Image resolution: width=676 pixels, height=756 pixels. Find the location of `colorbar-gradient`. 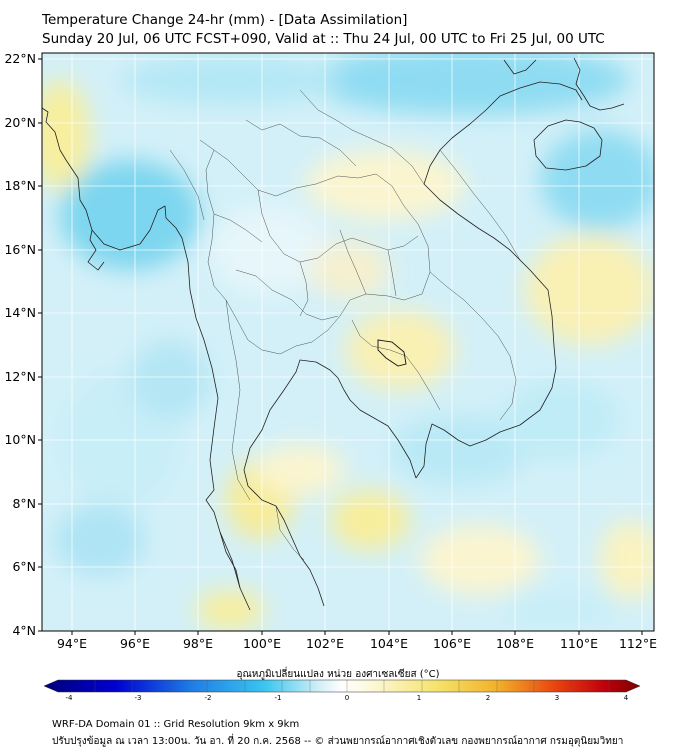

colorbar-gradient is located at coordinates (342, 686).